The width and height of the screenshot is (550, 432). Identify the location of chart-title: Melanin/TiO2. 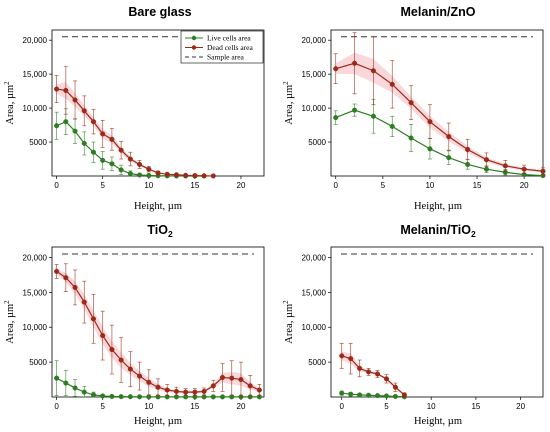
(438, 231).